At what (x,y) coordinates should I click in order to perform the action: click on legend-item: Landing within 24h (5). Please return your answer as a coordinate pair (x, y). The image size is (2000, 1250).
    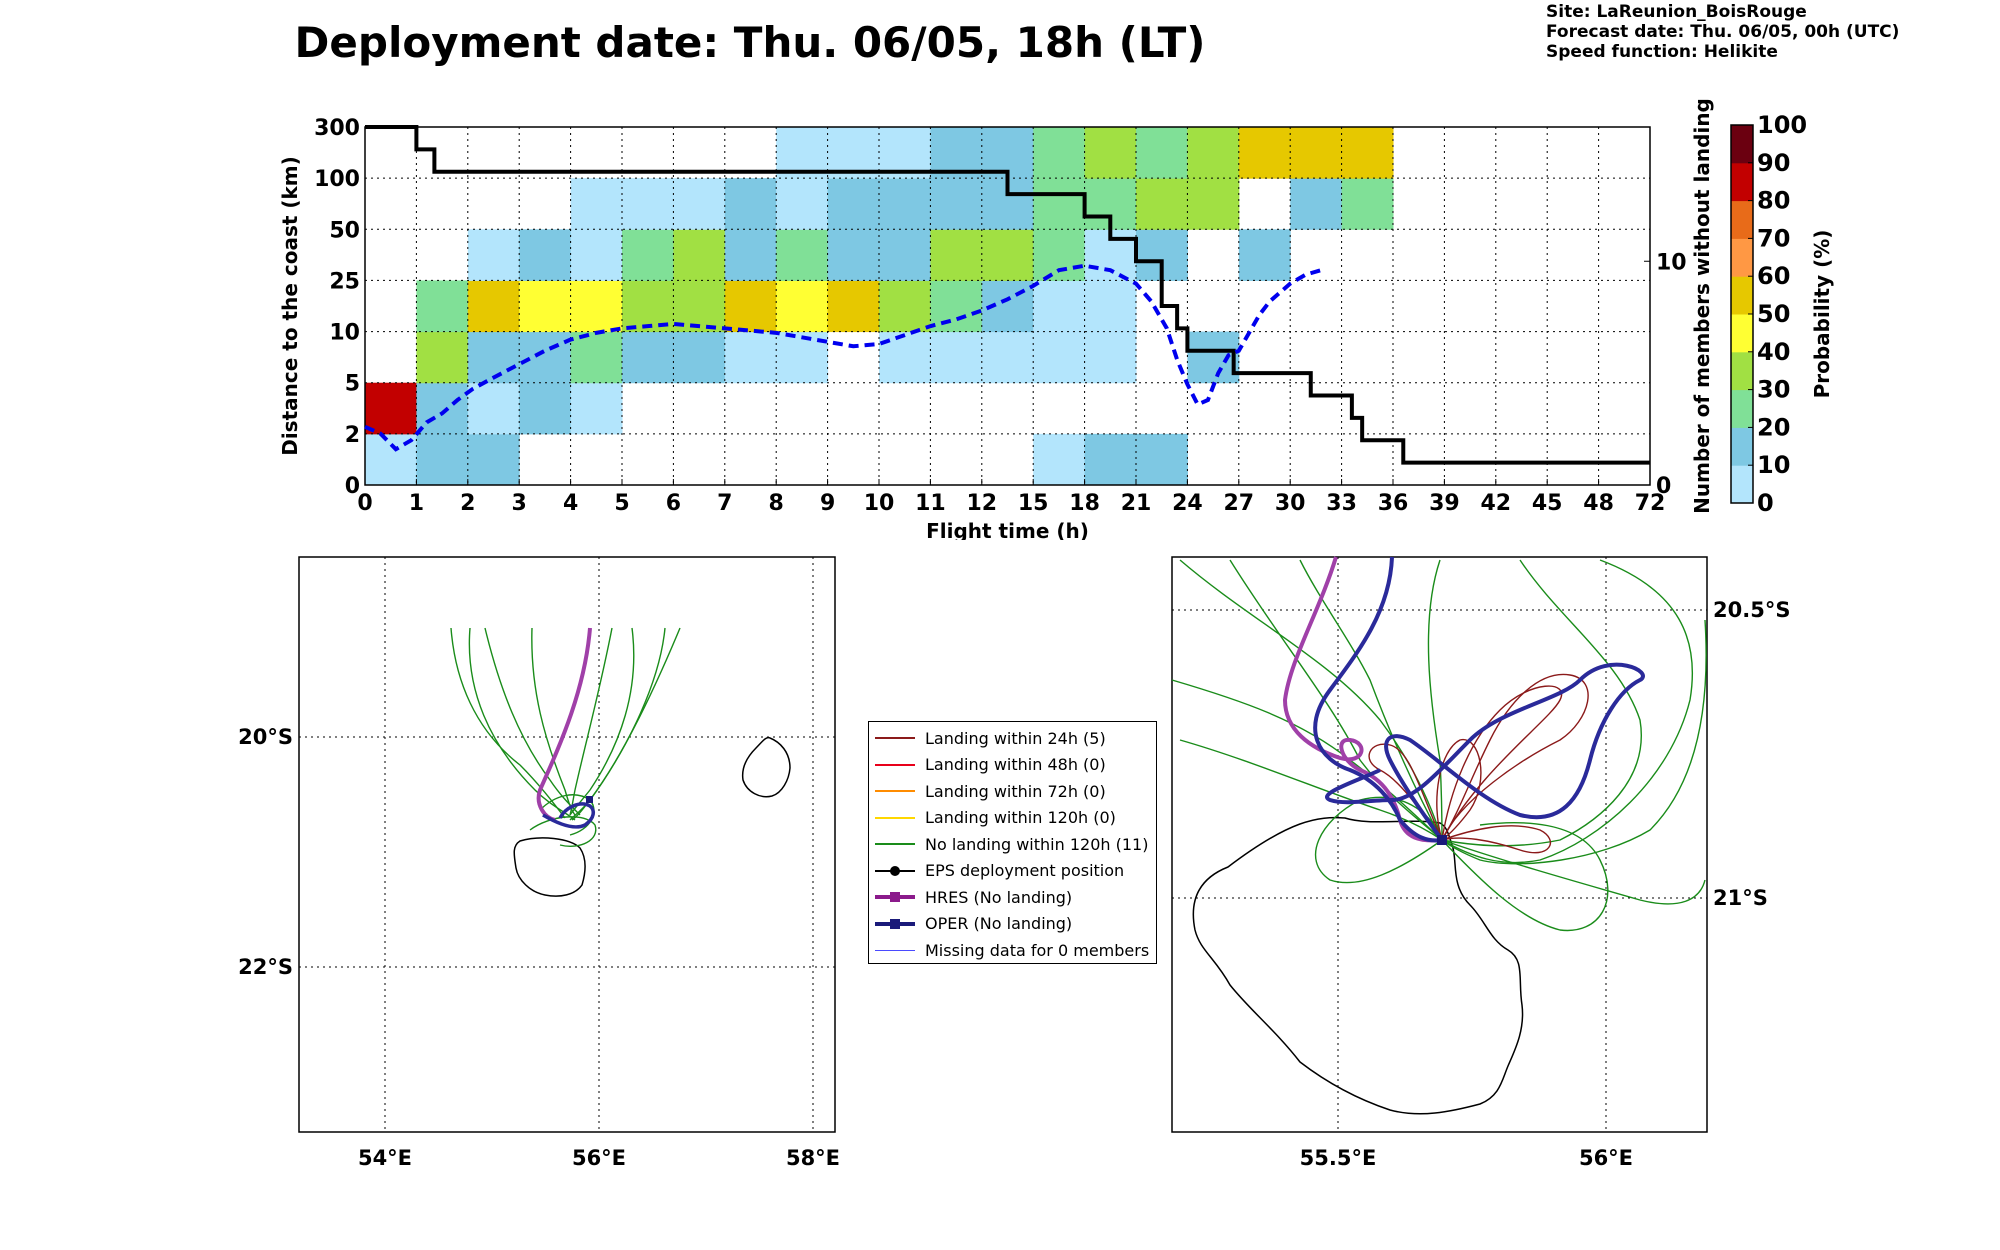
    Looking at the image, I should click on (990, 738).